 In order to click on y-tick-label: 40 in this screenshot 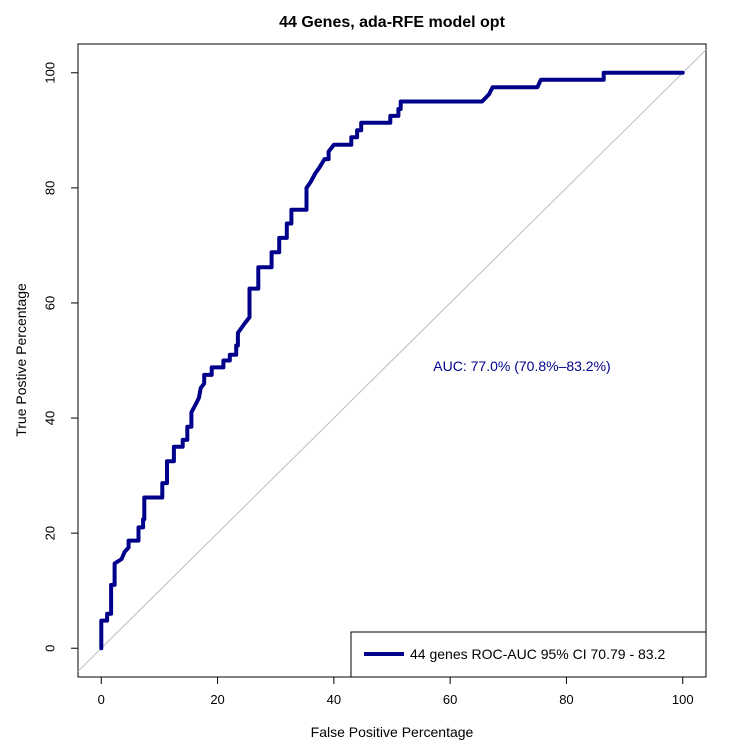, I will do `click(49, 418)`.